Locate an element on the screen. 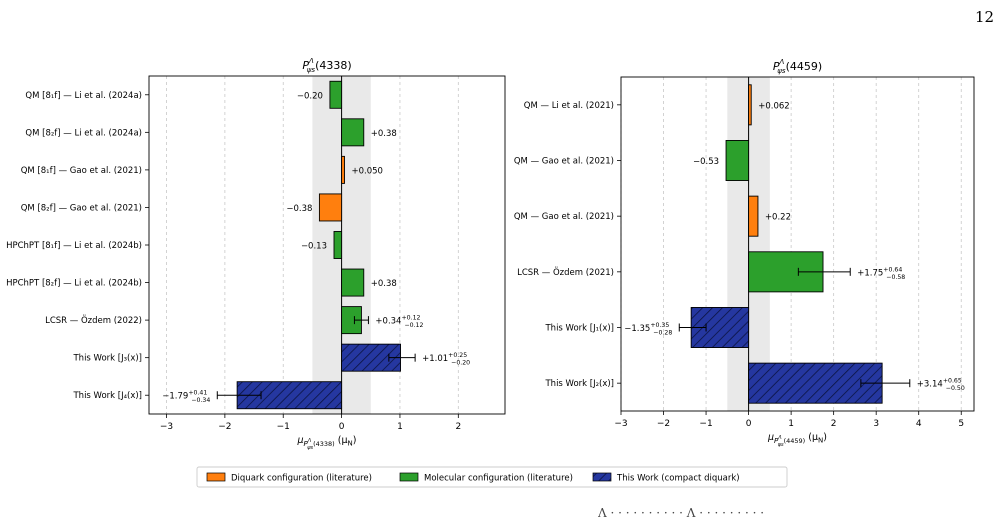  category-label: This Work [J₂(x)] is located at coordinates (579, 384).